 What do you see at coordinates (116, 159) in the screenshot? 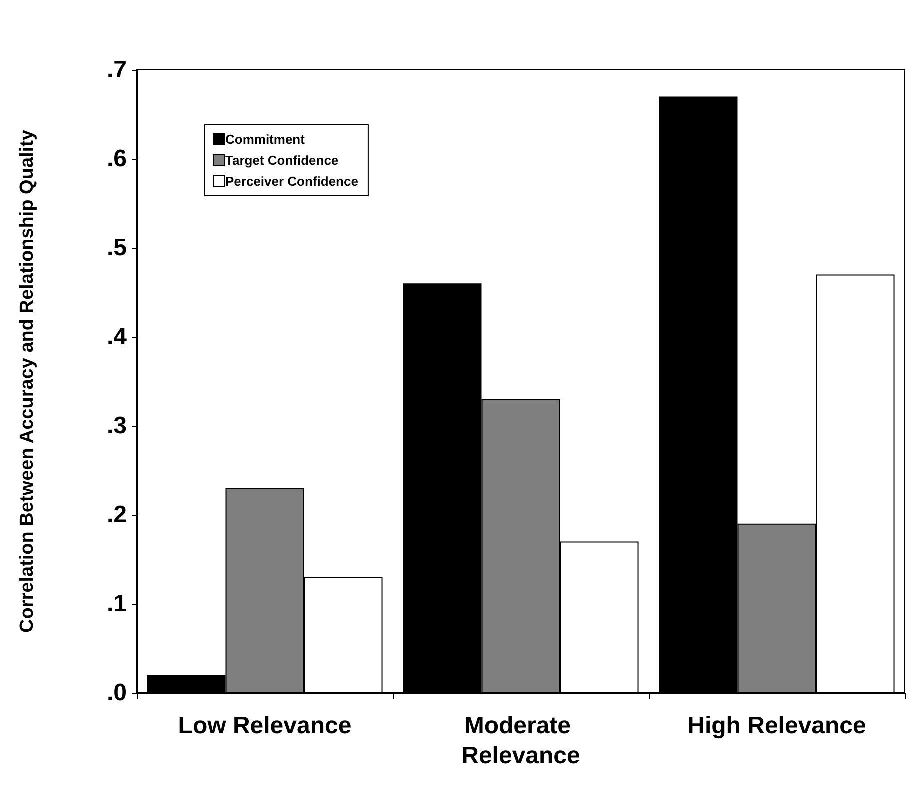
I see `y-tick-label: .6` at bounding box center [116, 159].